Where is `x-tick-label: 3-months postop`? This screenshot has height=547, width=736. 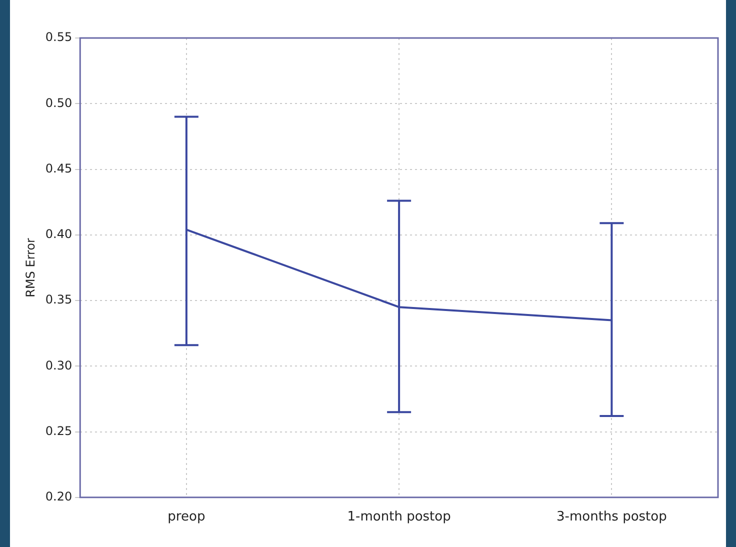
x-tick-label: 3-months postop is located at coordinates (611, 517).